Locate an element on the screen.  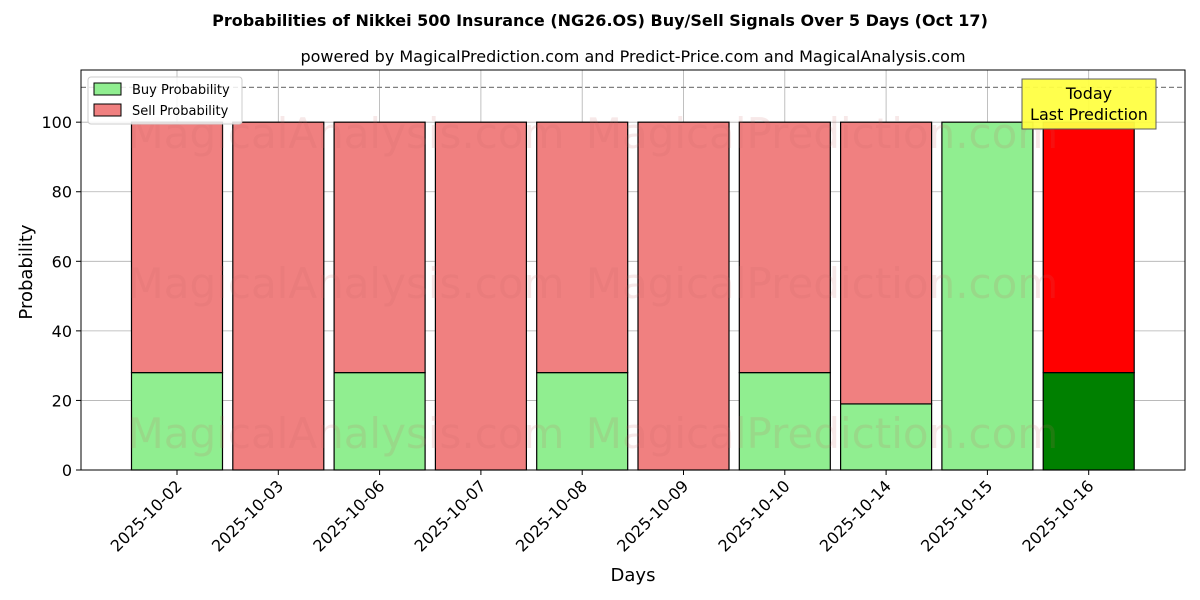
y-tick-label: 0 is located at coordinates (67, 470).